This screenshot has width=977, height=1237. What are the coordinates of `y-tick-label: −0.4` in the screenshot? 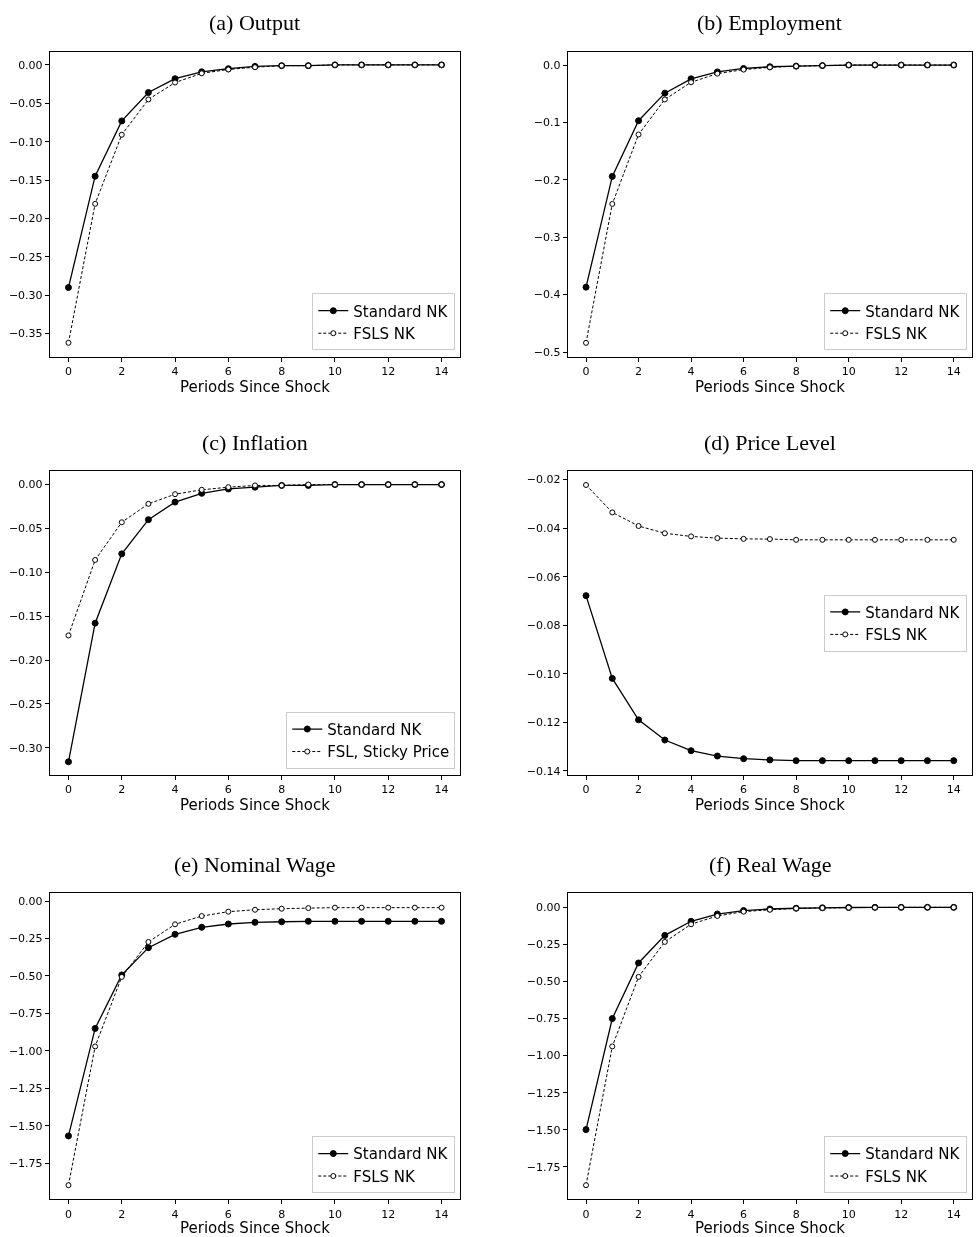 It's located at (547, 295).